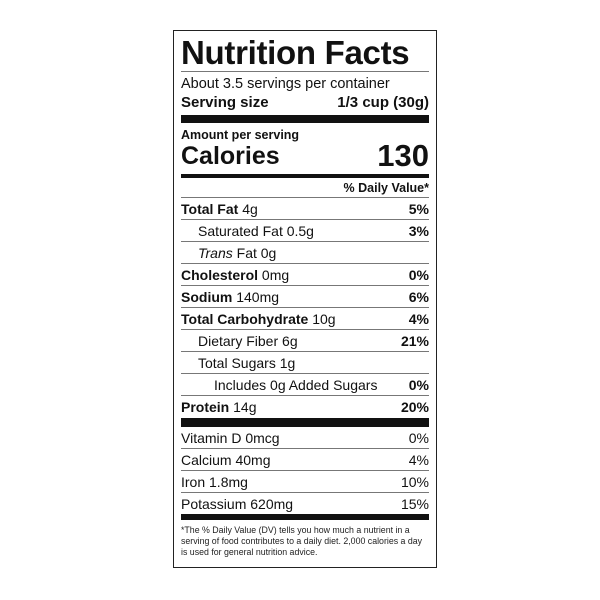 The height and width of the screenshot is (600, 600). What do you see at coordinates (215, 252) in the screenshot?
I see `nutrient-label: Trans` at bounding box center [215, 252].